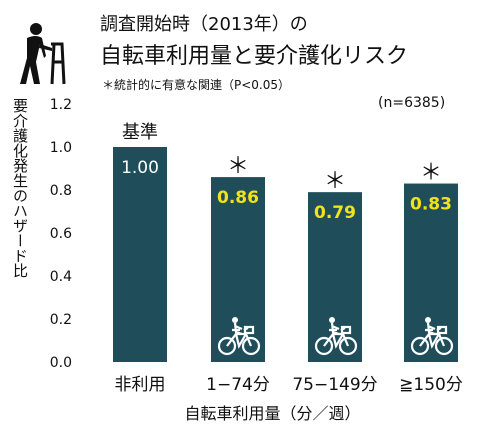 The image size is (485, 428). What do you see at coordinates (61, 148) in the screenshot?
I see `y-tick-label: 1.0` at bounding box center [61, 148].